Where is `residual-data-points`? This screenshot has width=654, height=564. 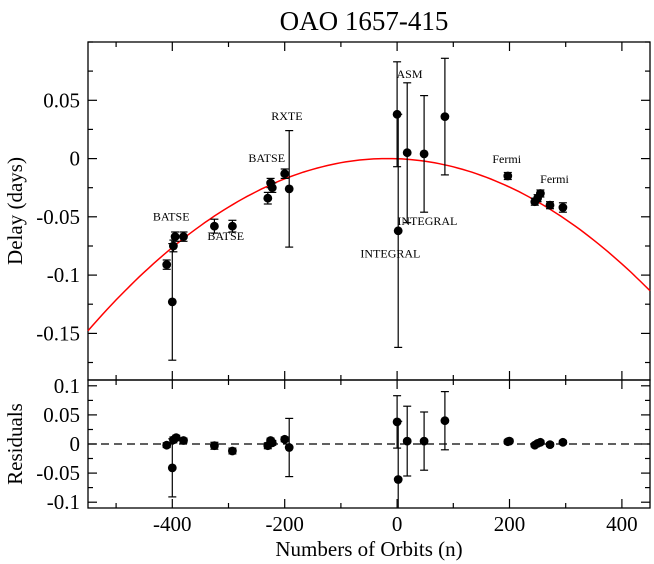
residual-data-points is located at coordinates (365, 449).